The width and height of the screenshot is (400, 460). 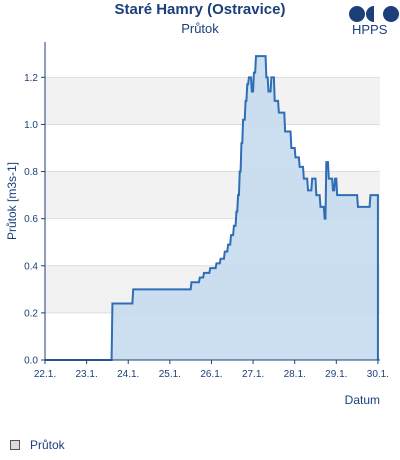 What do you see at coordinates (45, 374) in the screenshot?
I see `x-tick-label: 22.1.` at bounding box center [45, 374].